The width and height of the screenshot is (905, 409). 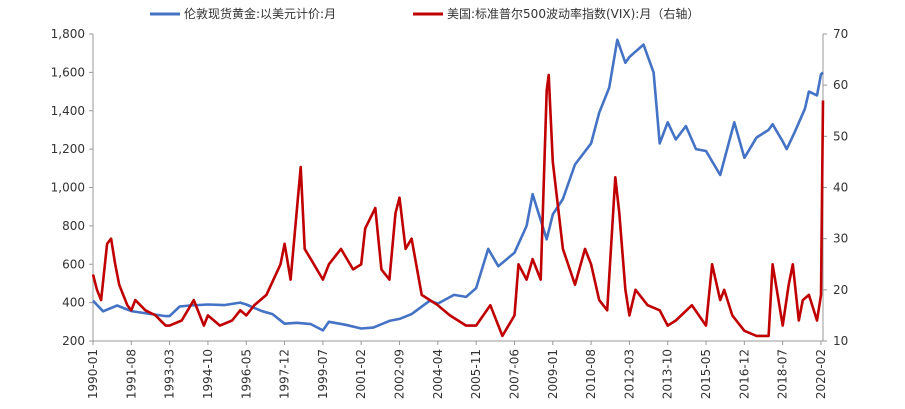 I want to click on x-tick-label: 1993-03, so click(x=170, y=374).